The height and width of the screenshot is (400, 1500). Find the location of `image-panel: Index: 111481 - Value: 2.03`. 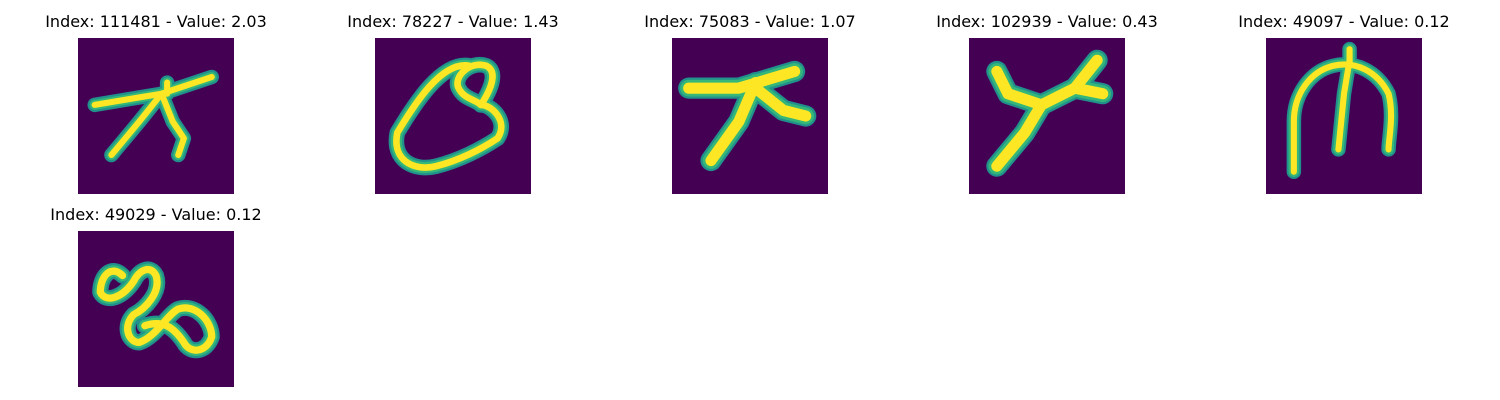

image-panel: Index: 111481 - Value: 2.03 is located at coordinates (156, 107).